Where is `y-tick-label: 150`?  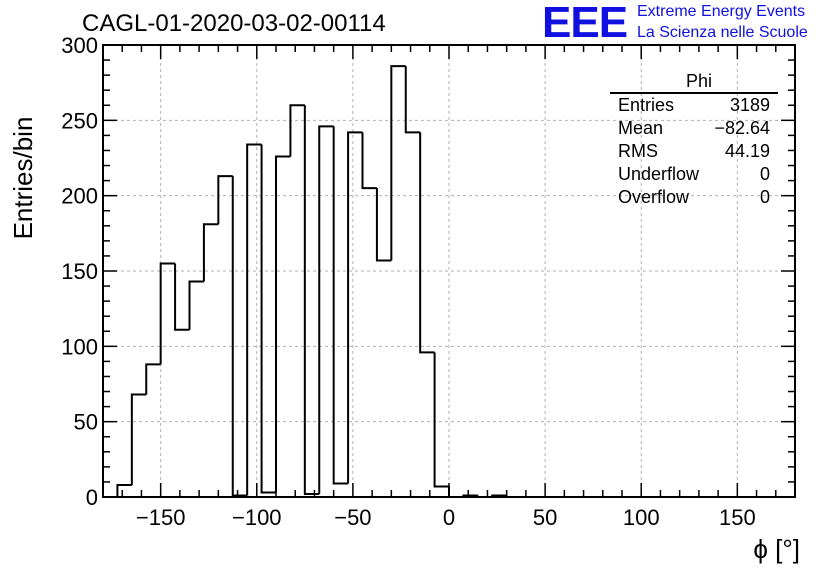 y-tick-label: 150 is located at coordinates (79, 271).